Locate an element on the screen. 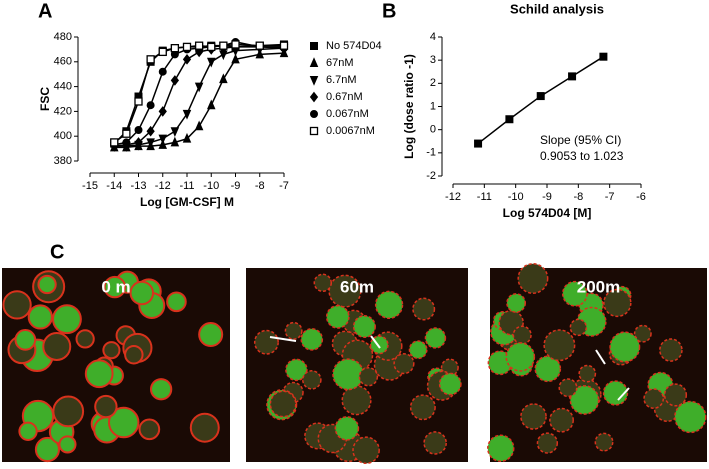 The width and height of the screenshot is (709, 469). legend-label: 0.067nM is located at coordinates (347, 114).